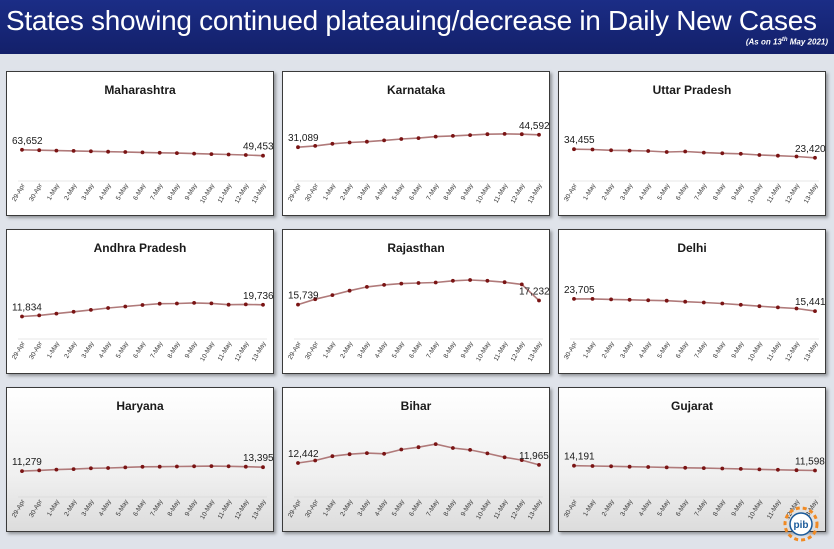 Image resolution: width=834 pixels, height=549 pixels. What do you see at coordinates (801, 524) in the screenshot?
I see `logo-disc` at bounding box center [801, 524].